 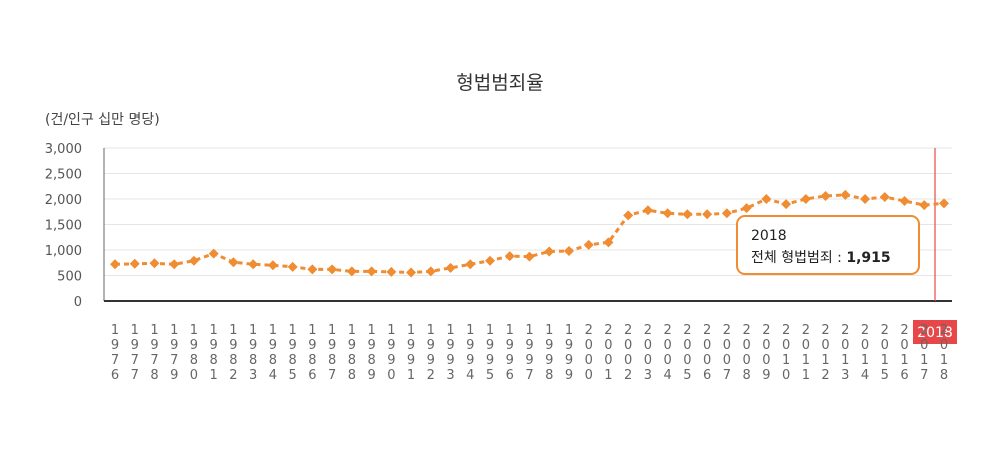 What do you see at coordinates (868, 258) in the screenshot?
I see `tooltip-value: 1,915` at bounding box center [868, 258].